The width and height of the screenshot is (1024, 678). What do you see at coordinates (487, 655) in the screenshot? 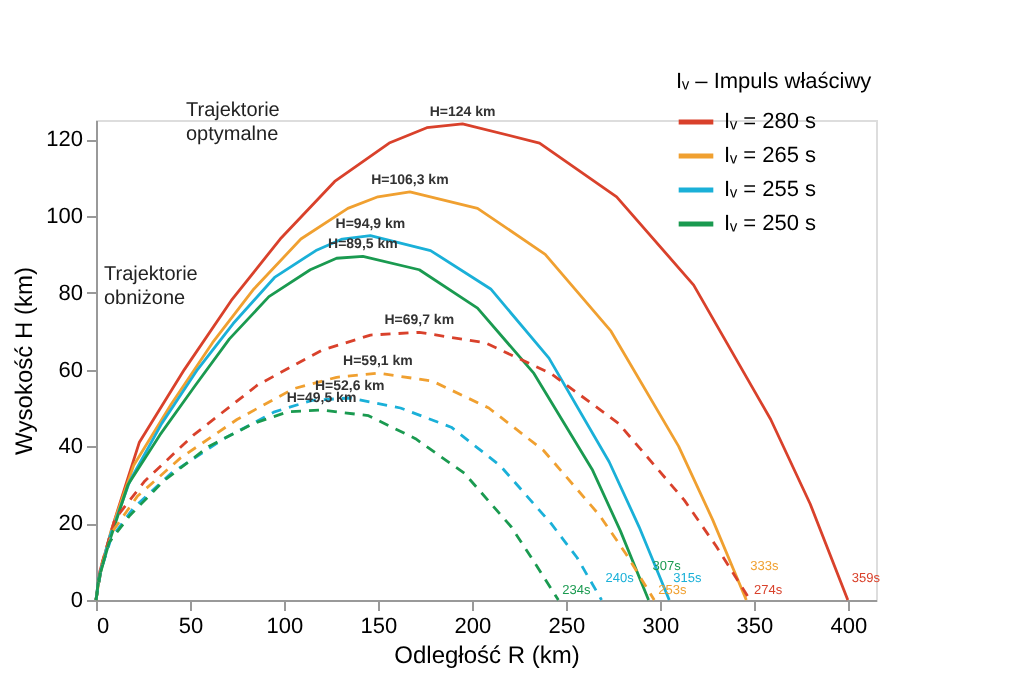
I see `x-axis-title: Odległość R (km)` at bounding box center [487, 655].